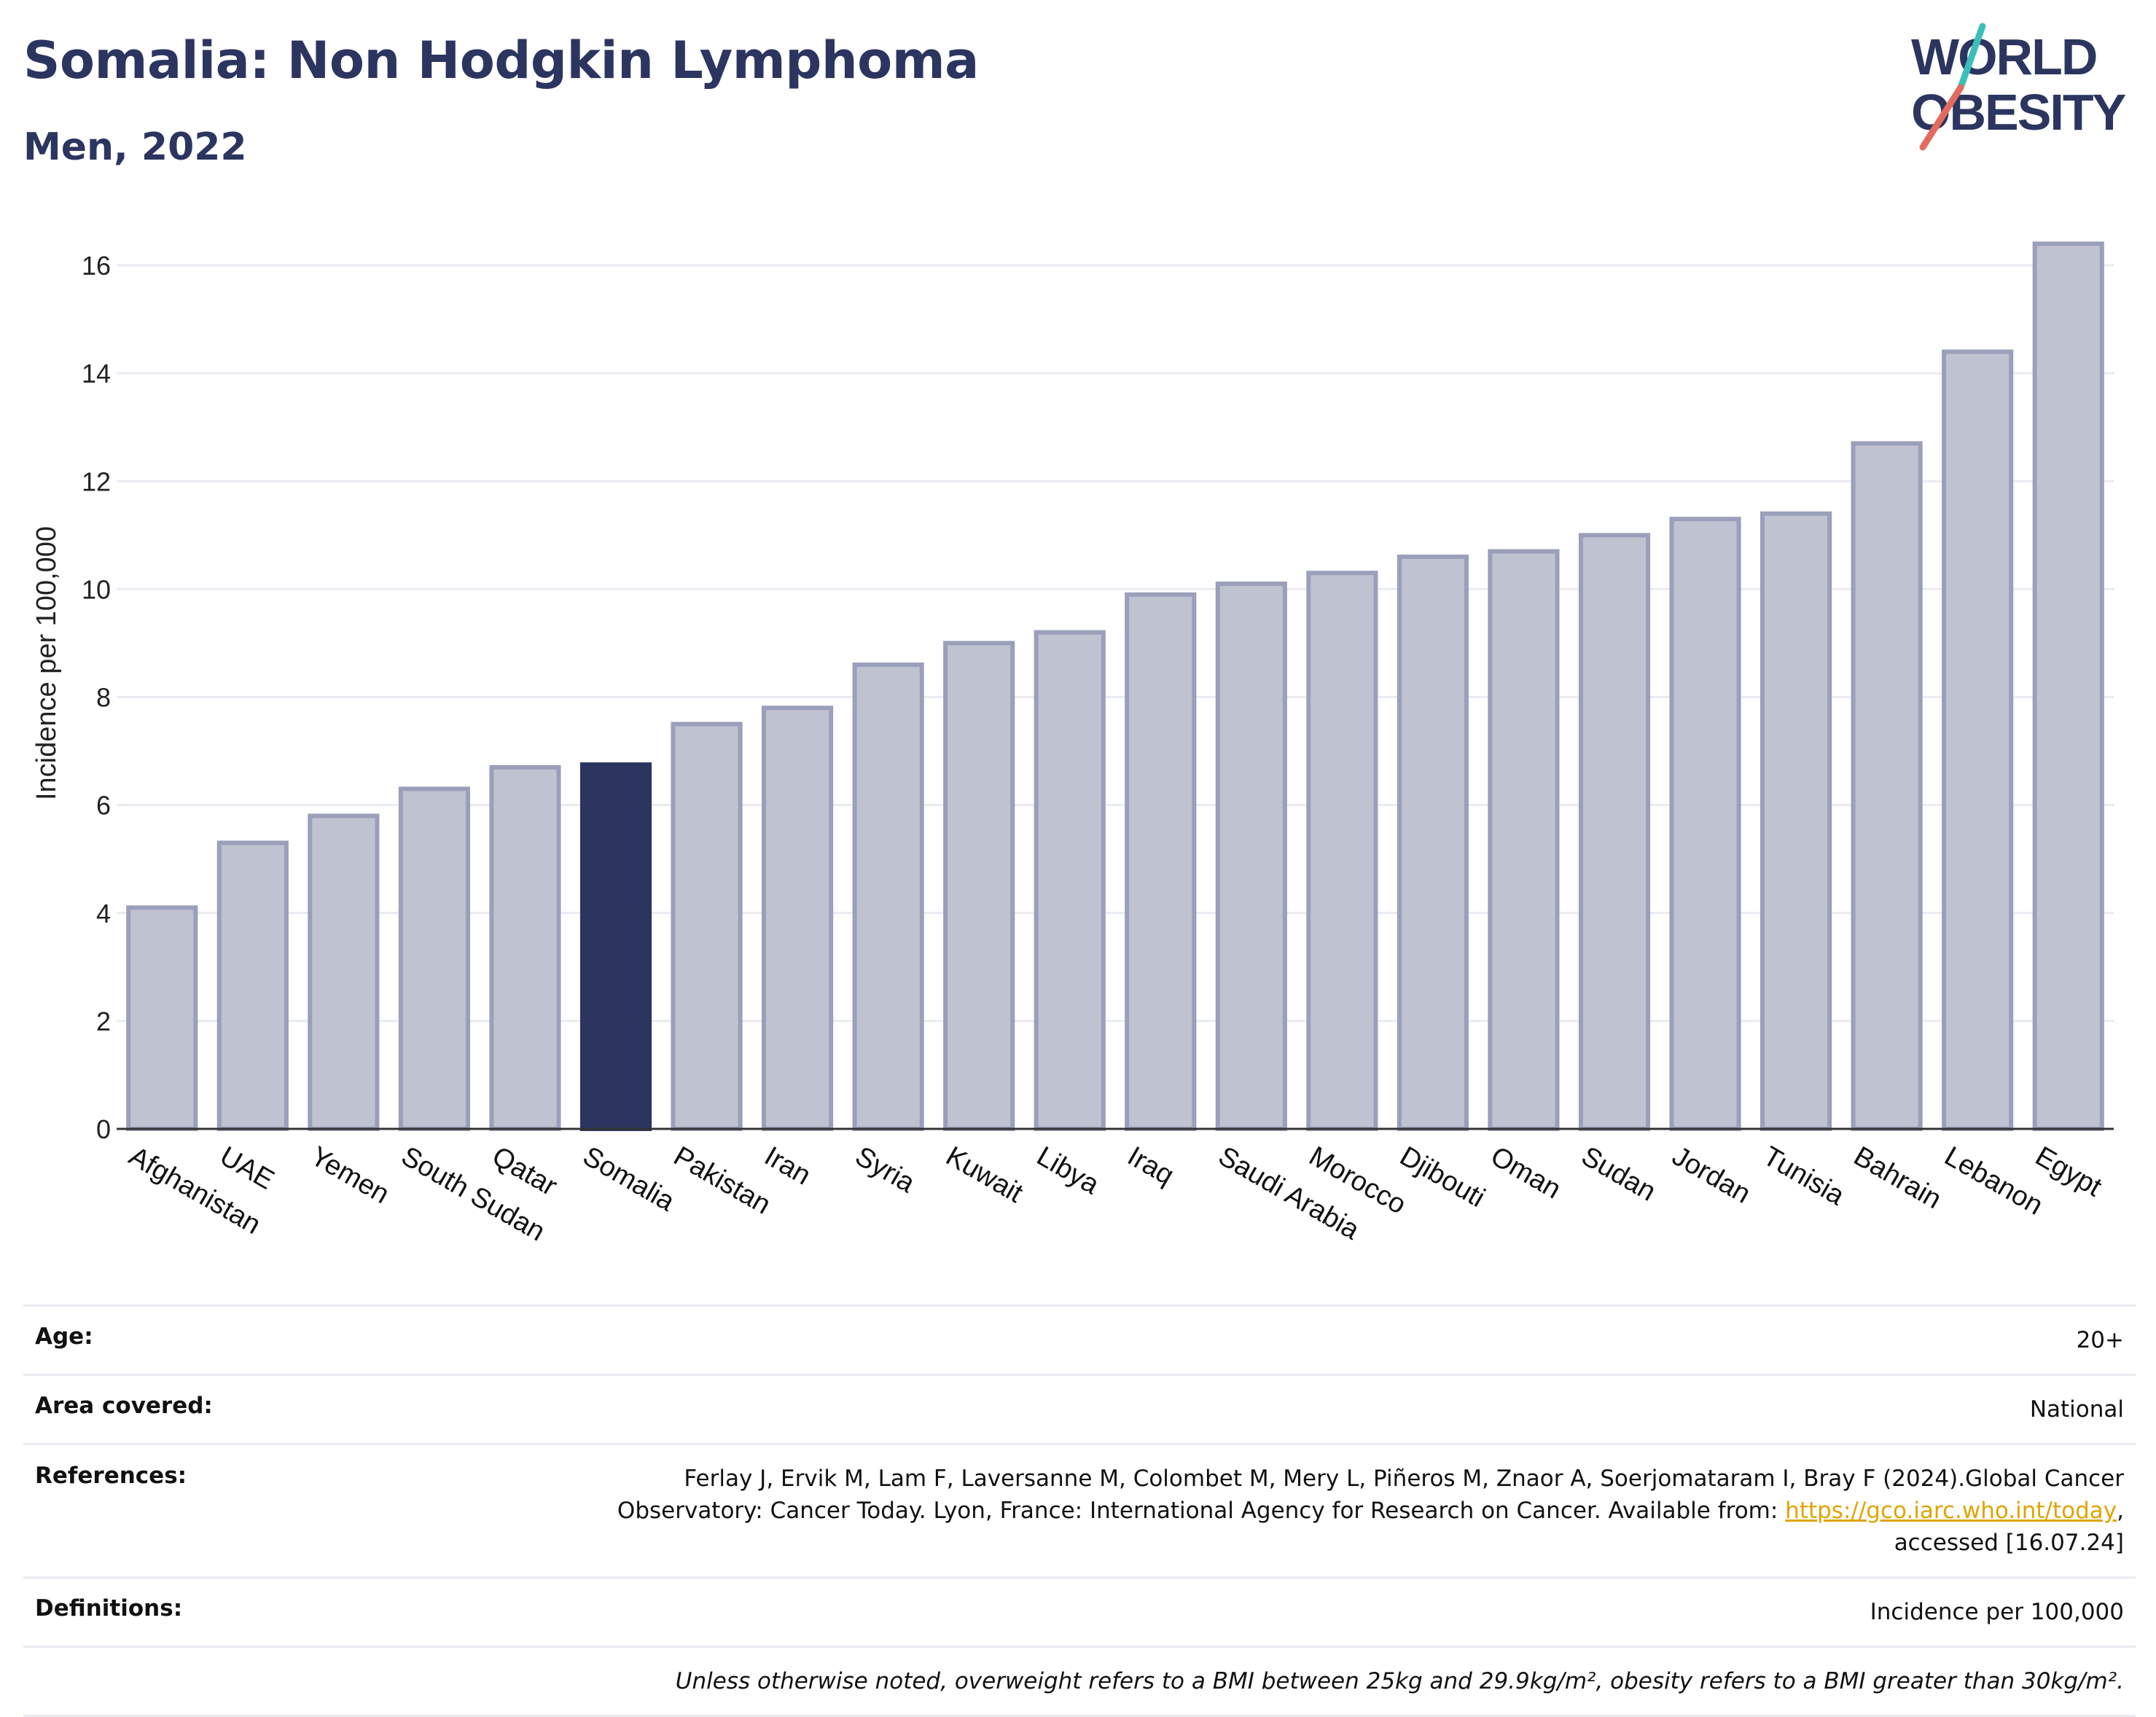 The width and height of the screenshot is (2156, 1717). Describe the element at coordinates (979, 886) in the screenshot. I see `bar-kuwait` at that location.